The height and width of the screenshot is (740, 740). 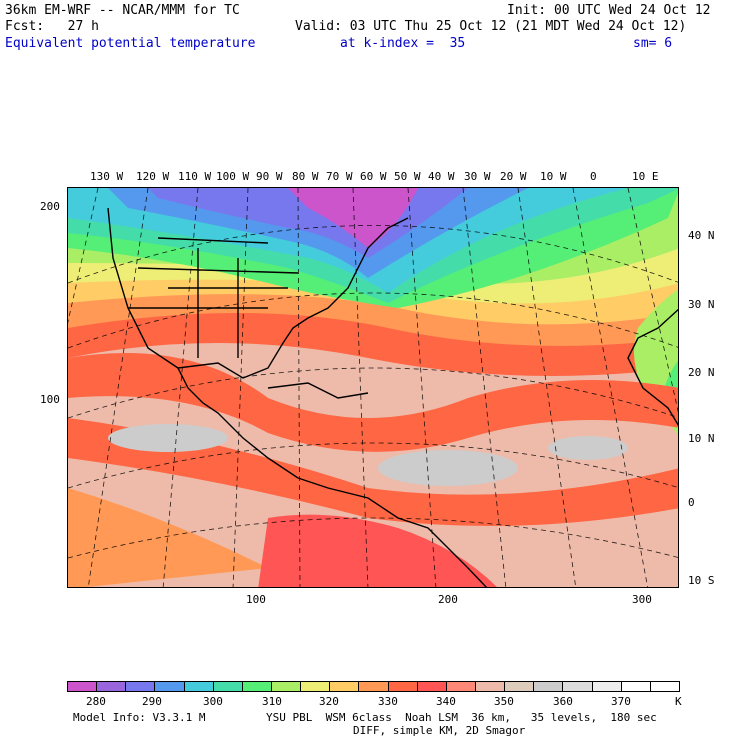 What do you see at coordinates (50, 206) in the screenshot?
I see `grid-y-label: 200` at bounding box center [50, 206].